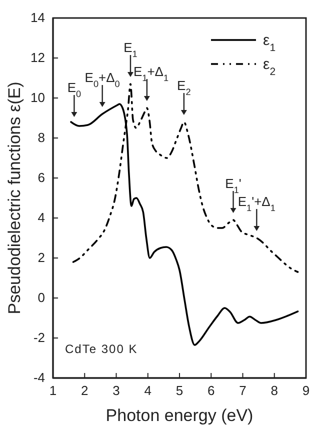  I want to click on annotation: E$_{2}$, so click(184, 87).